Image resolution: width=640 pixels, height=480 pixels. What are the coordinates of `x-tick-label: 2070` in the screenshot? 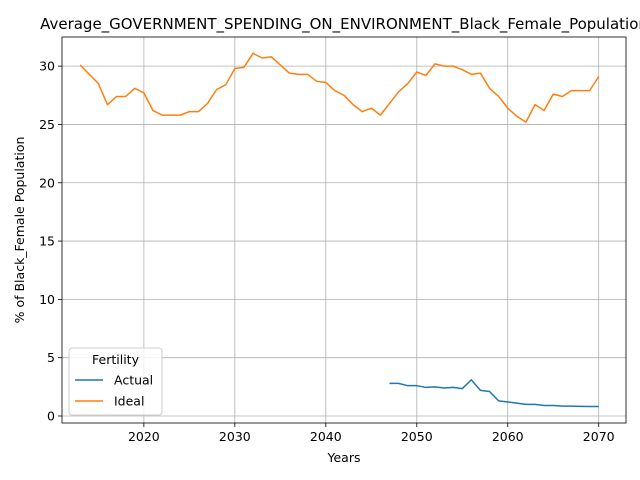 It's located at (599, 436).